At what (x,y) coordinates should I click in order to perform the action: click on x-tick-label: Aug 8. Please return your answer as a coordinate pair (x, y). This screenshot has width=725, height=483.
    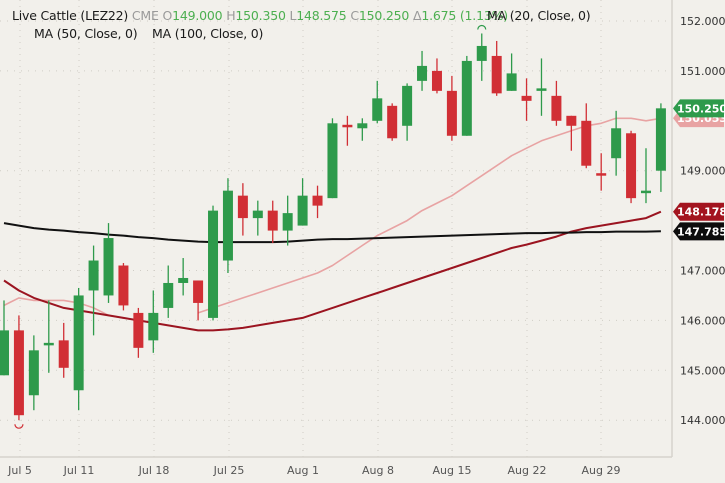
    Looking at the image, I should click on (378, 470).